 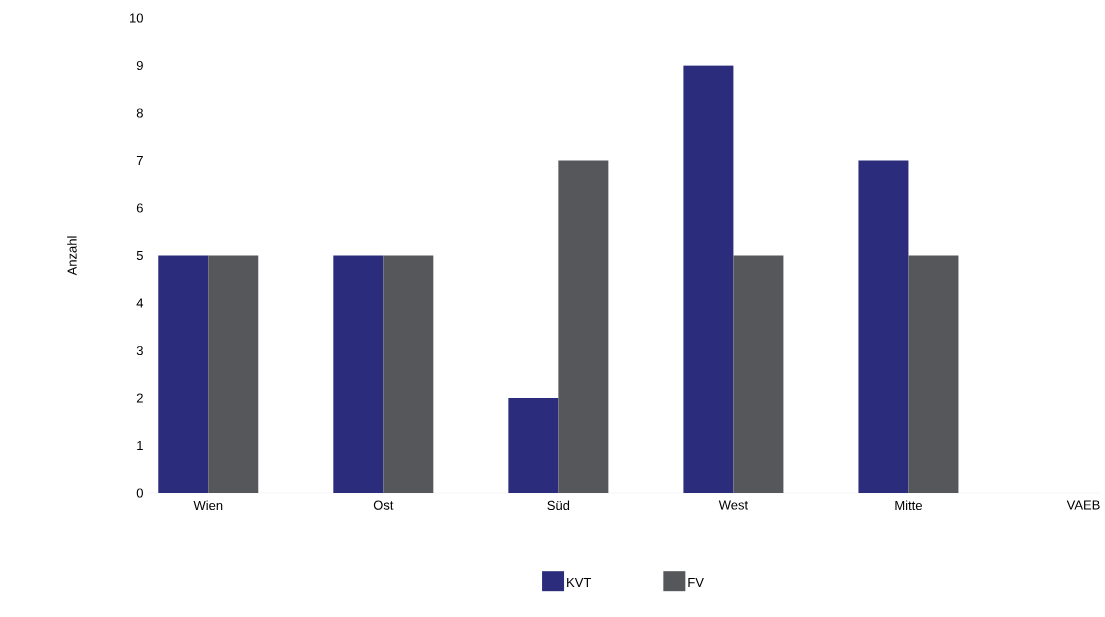 I want to click on x-tick-label: West, so click(x=733, y=505).